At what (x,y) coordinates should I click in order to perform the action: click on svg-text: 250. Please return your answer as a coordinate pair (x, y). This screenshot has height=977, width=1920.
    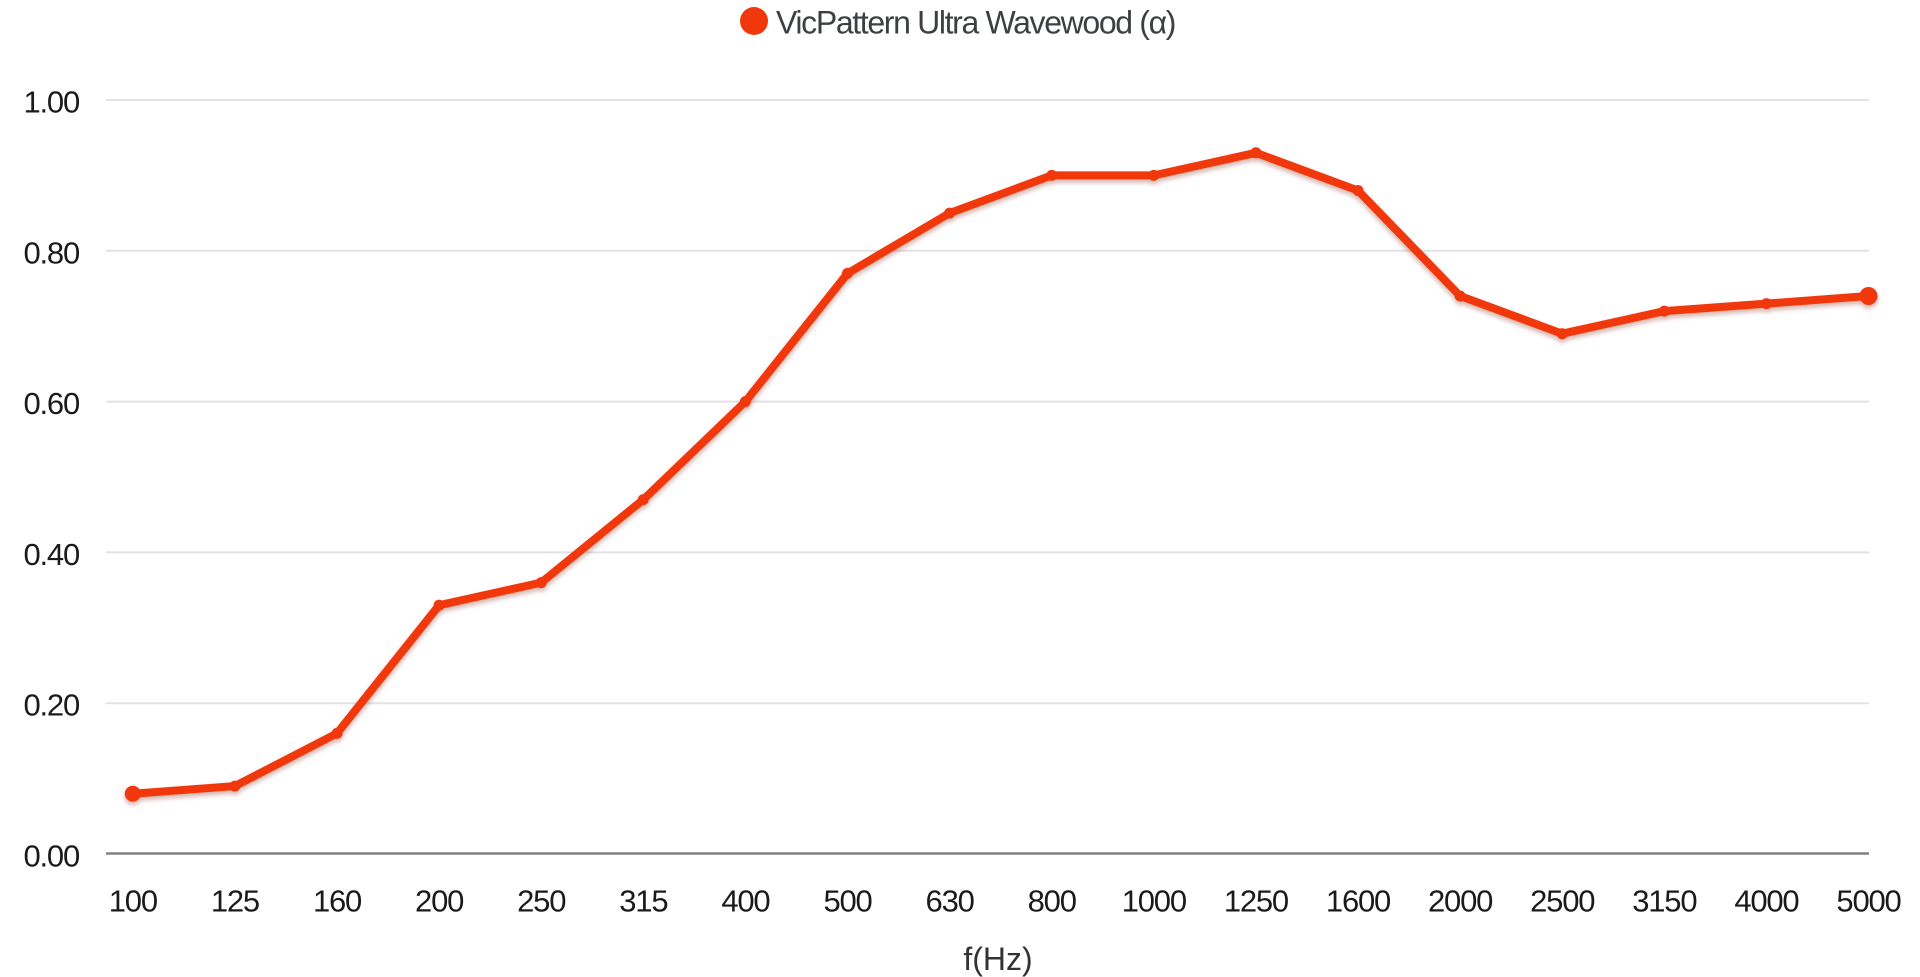
    Looking at the image, I should click on (541, 901).